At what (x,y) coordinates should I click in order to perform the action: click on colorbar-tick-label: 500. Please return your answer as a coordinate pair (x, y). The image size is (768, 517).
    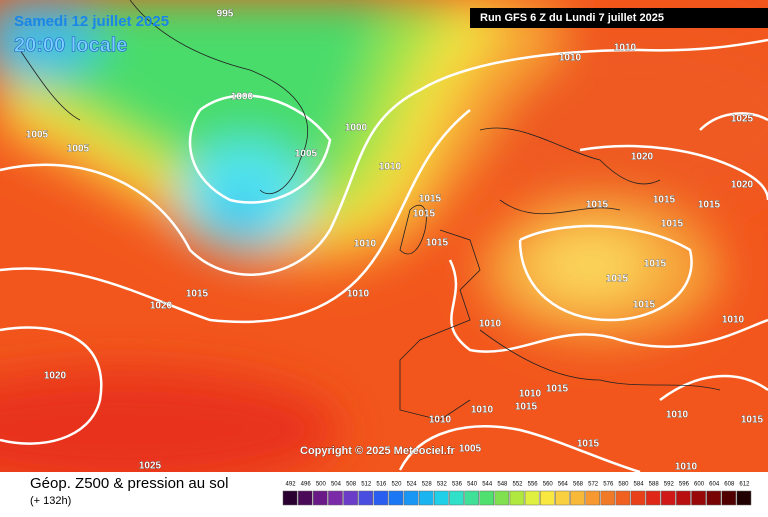
    Looking at the image, I should click on (321, 485).